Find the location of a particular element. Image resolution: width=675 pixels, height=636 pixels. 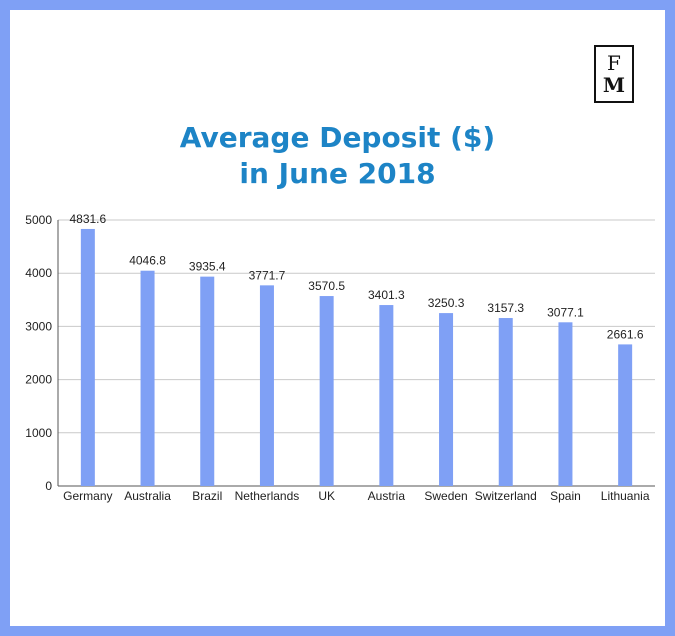

chart-title-line2: in June 2018 is located at coordinates (337, 173).